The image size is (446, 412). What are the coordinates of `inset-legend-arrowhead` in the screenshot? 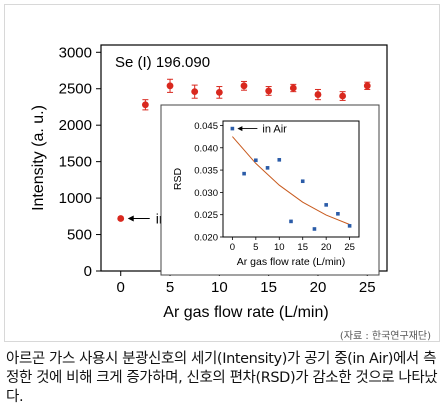 It's located at (240, 129).